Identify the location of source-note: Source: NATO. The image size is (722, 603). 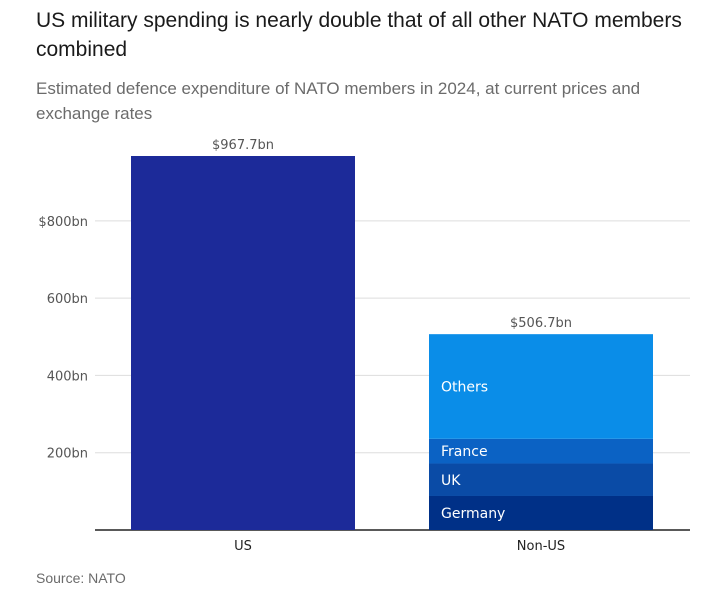
(81, 578).